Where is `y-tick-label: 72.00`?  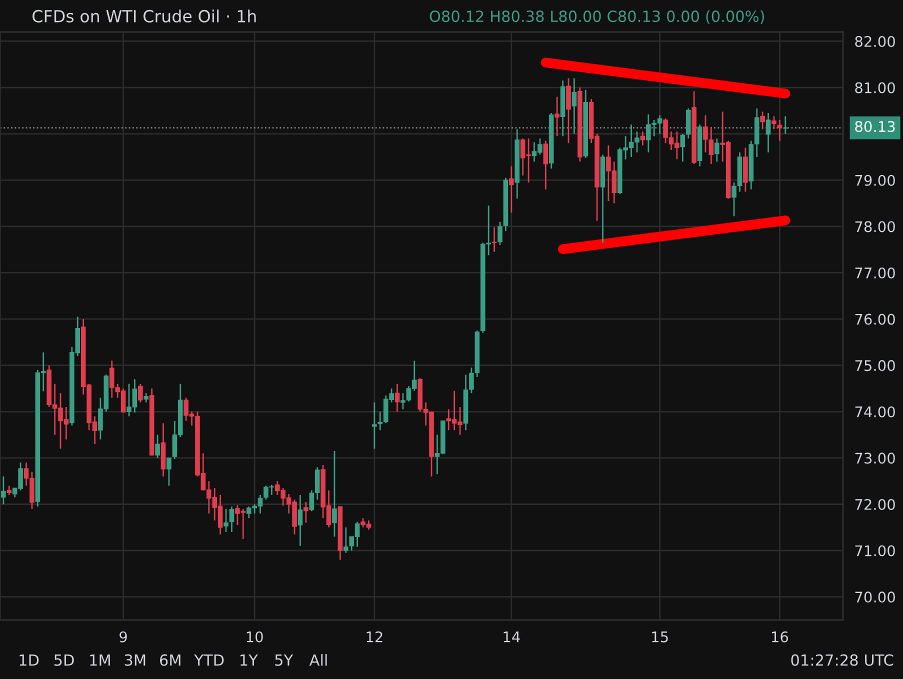 y-tick-label: 72.00 is located at coordinates (875, 504).